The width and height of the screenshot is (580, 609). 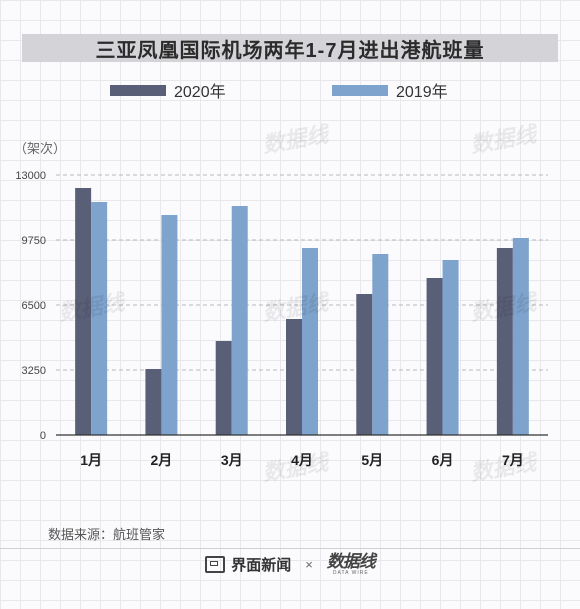 I want to click on legend-label-2019: 2019年, so click(x=422, y=92).